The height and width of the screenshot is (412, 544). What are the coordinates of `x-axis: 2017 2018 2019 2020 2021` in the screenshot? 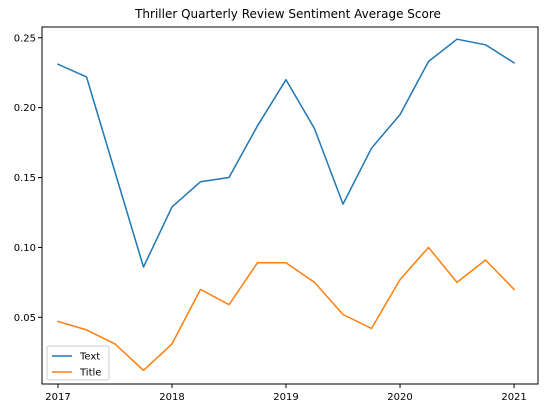 It's located at (286, 393).